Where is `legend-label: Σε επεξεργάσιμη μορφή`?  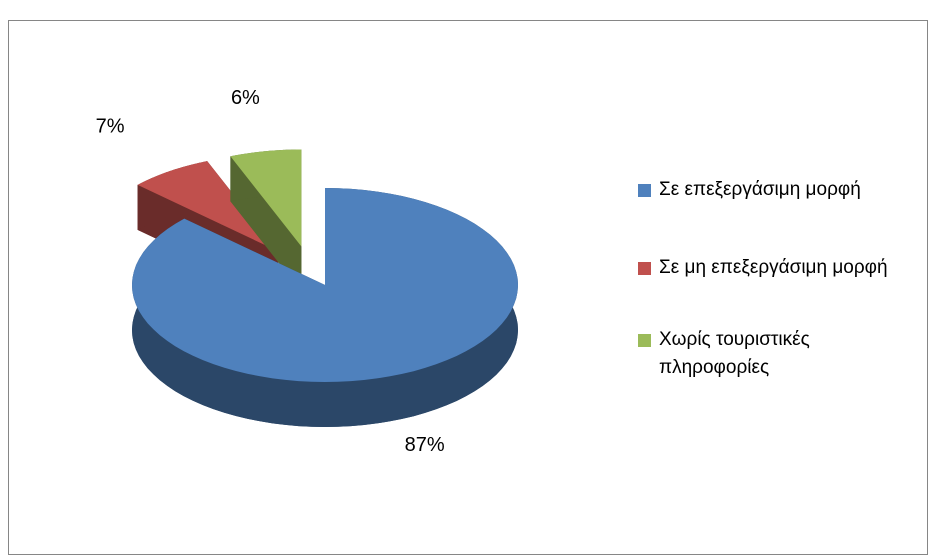 legend-label: Σε επεξεργάσιμη μορφή is located at coordinates (760, 189).